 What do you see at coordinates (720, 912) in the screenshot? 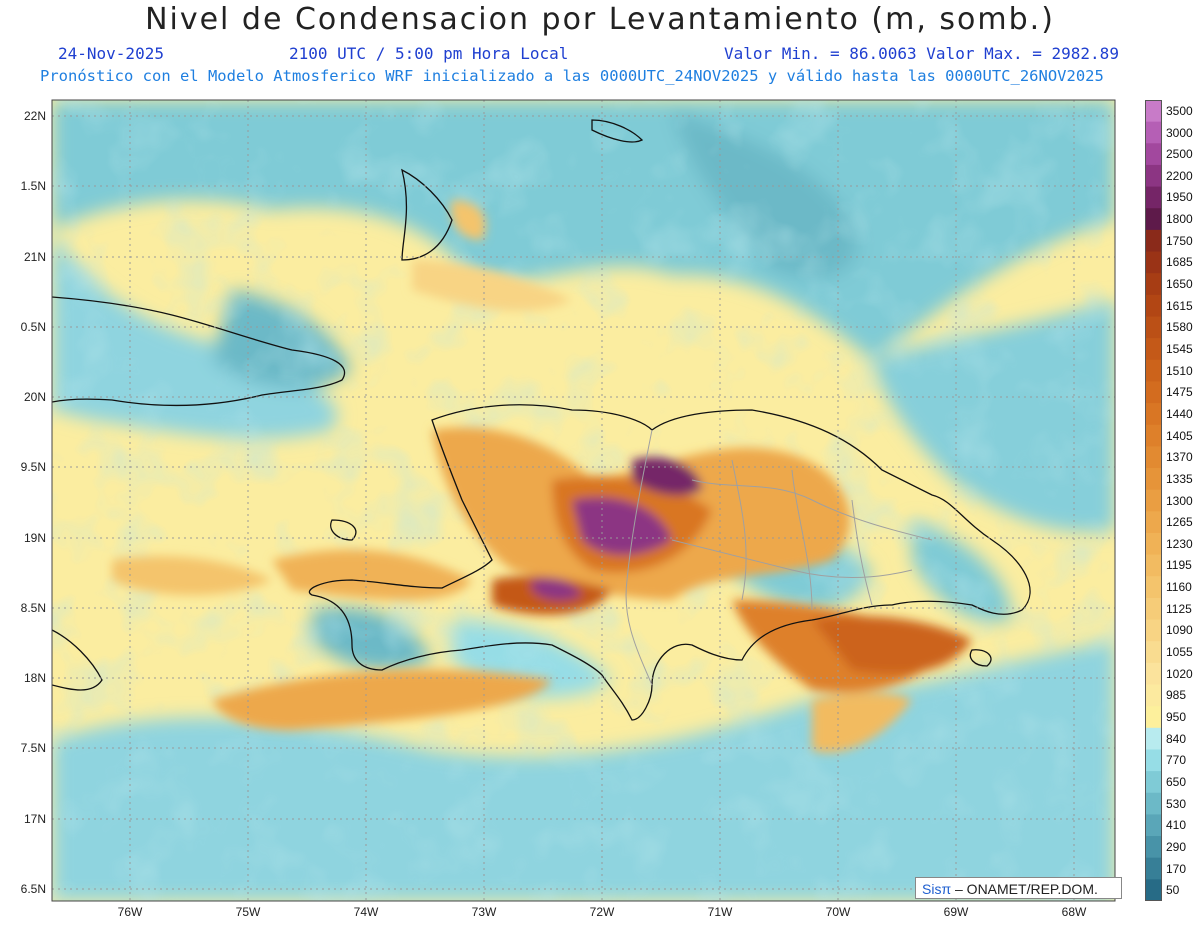
I see `lon-label: 71W` at bounding box center [720, 912].